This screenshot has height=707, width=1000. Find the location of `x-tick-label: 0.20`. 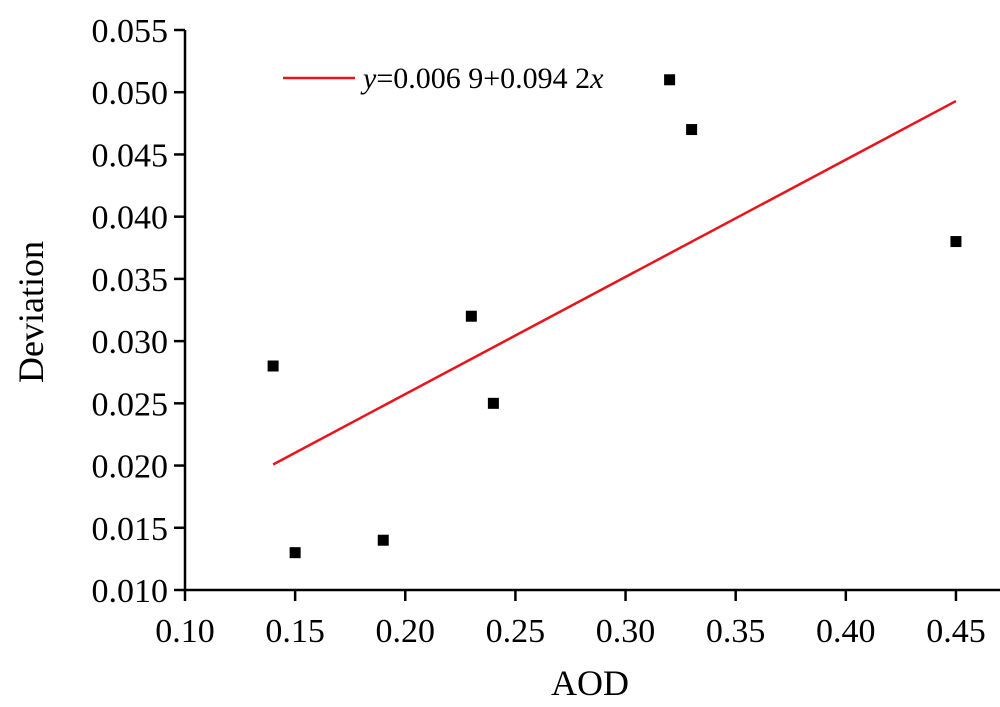

x-tick-label: 0.20 is located at coordinates (406, 631).